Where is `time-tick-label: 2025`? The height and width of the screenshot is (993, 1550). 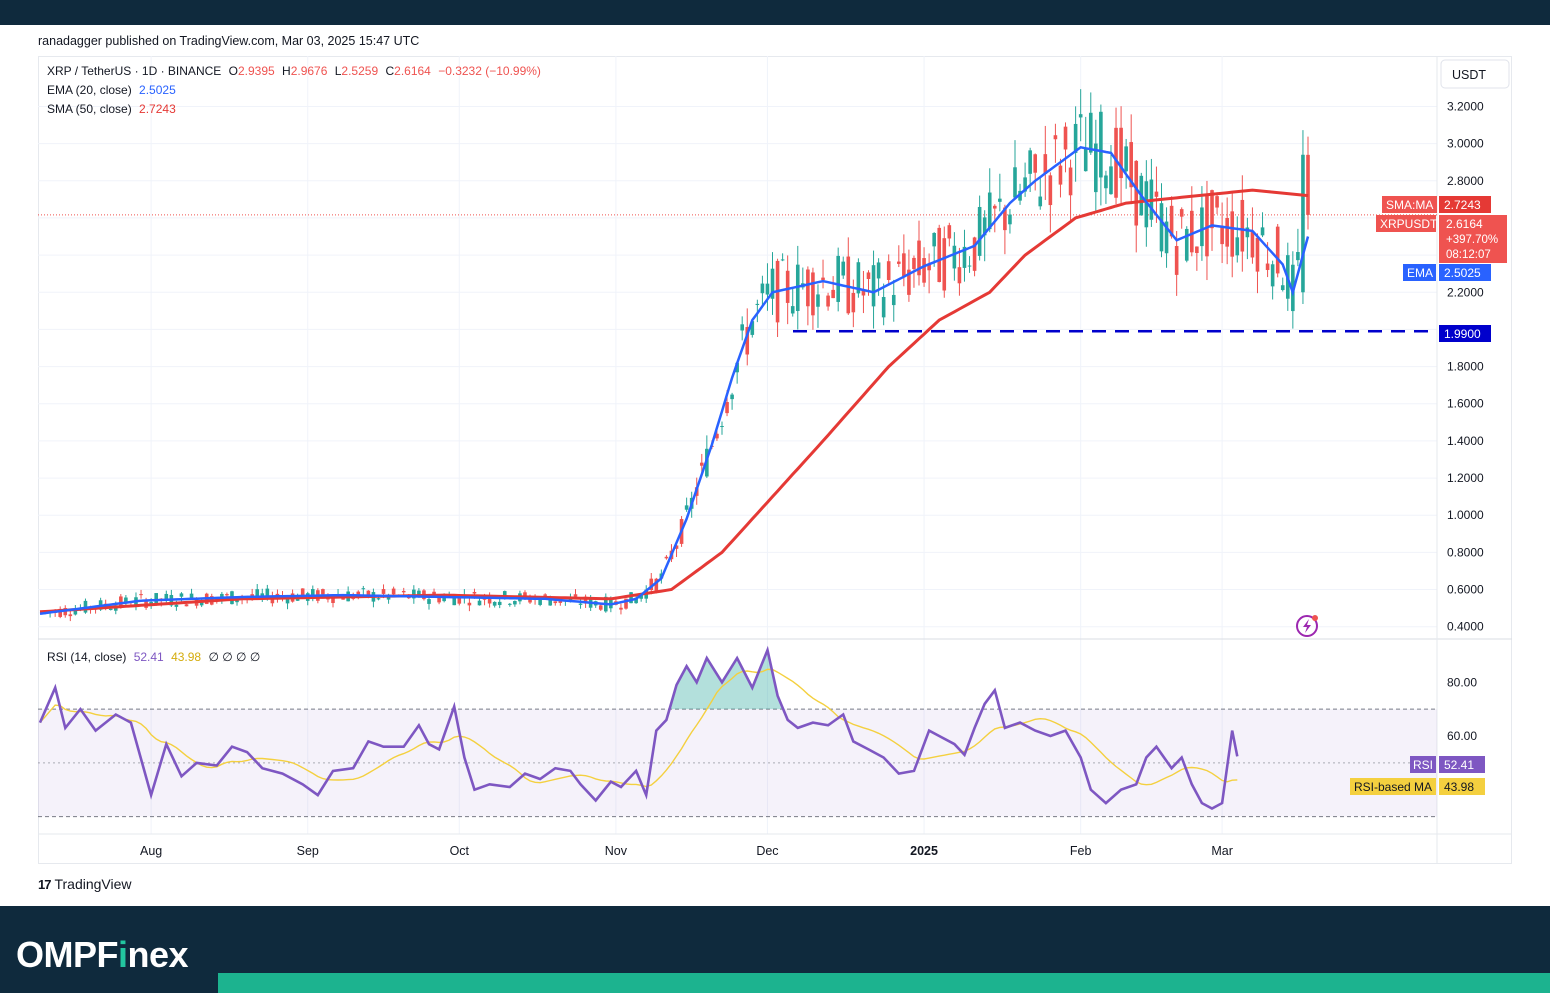 time-tick-label: 2025 is located at coordinates (924, 851).